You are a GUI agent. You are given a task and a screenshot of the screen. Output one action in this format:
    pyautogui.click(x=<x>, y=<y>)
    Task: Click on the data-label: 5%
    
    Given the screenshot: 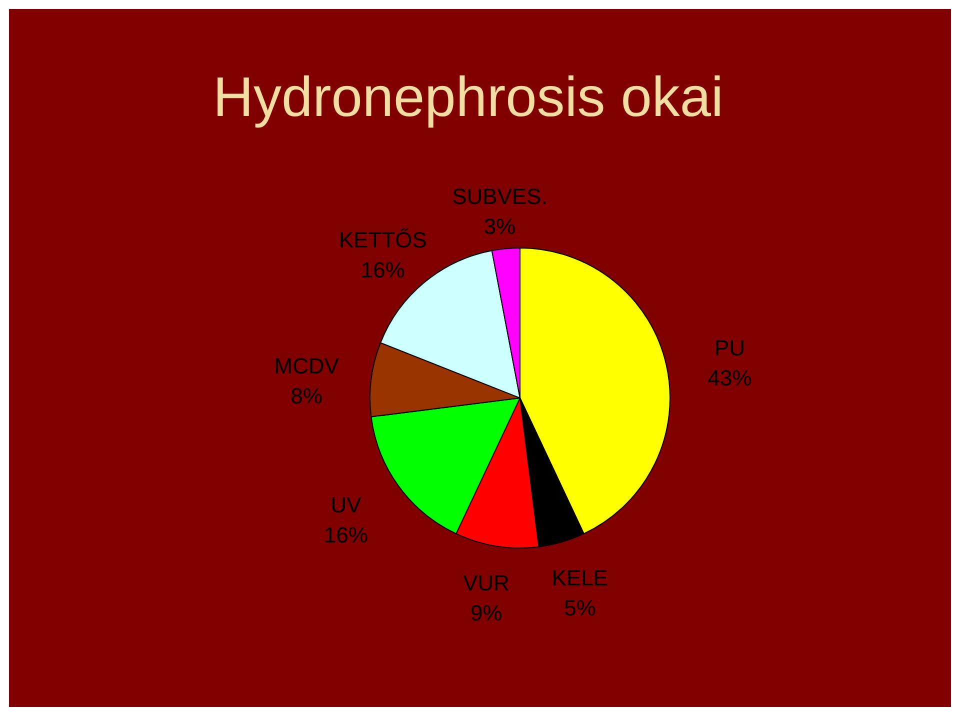 What is the action you would take?
    pyautogui.click(x=580, y=607)
    